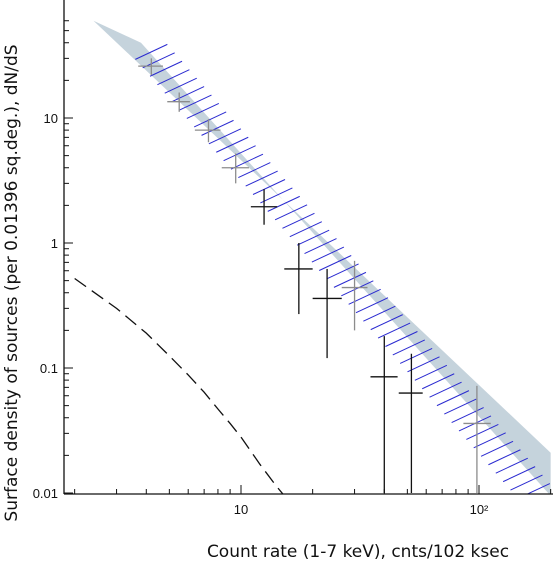  Describe the element at coordinates (54, 243) in the screenshot. I see `y-tick-label: 1` at that location.